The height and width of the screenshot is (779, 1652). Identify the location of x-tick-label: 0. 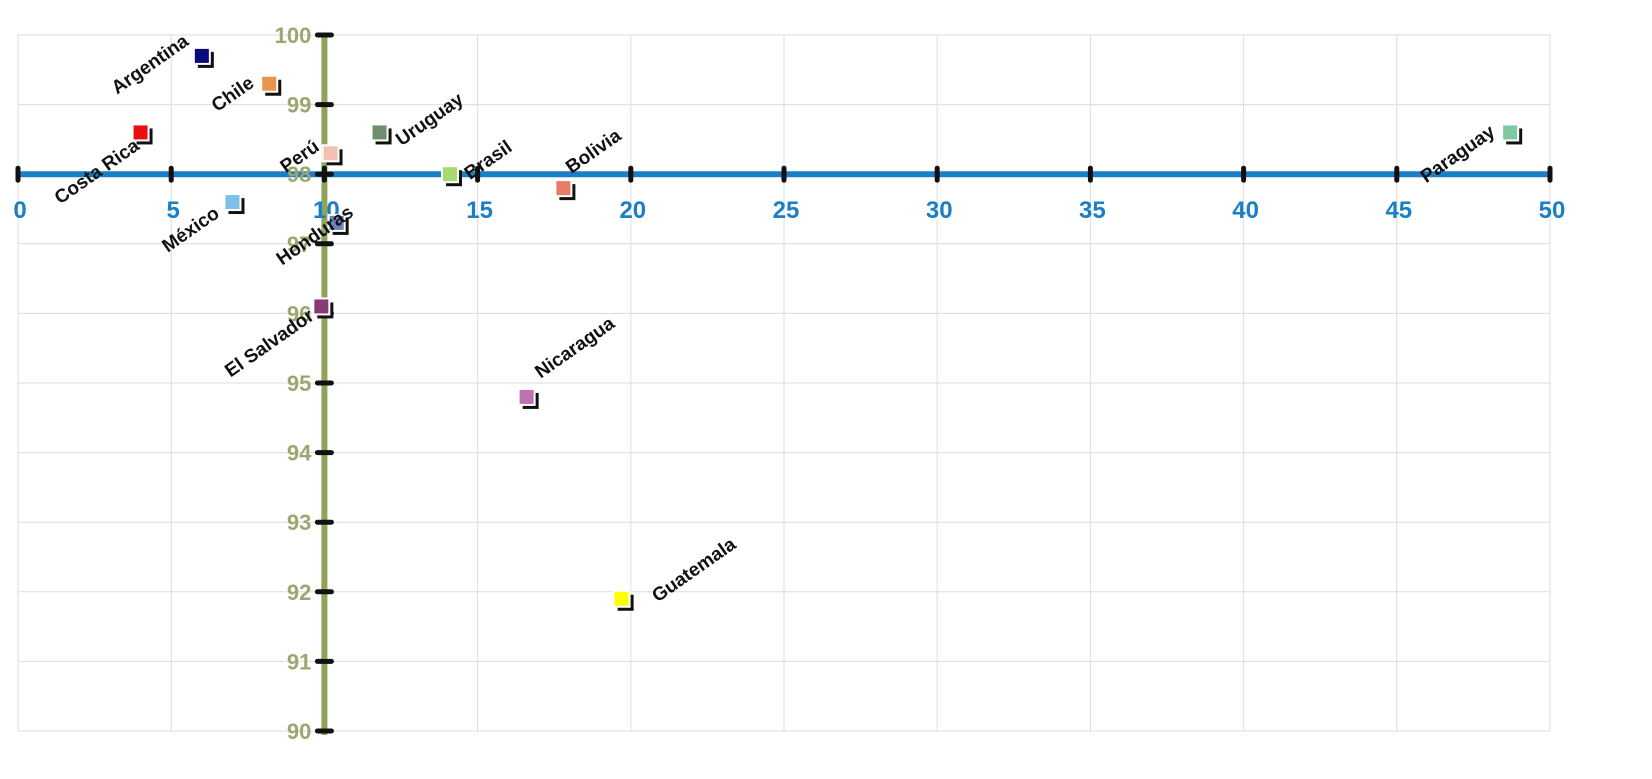
(19, 210).